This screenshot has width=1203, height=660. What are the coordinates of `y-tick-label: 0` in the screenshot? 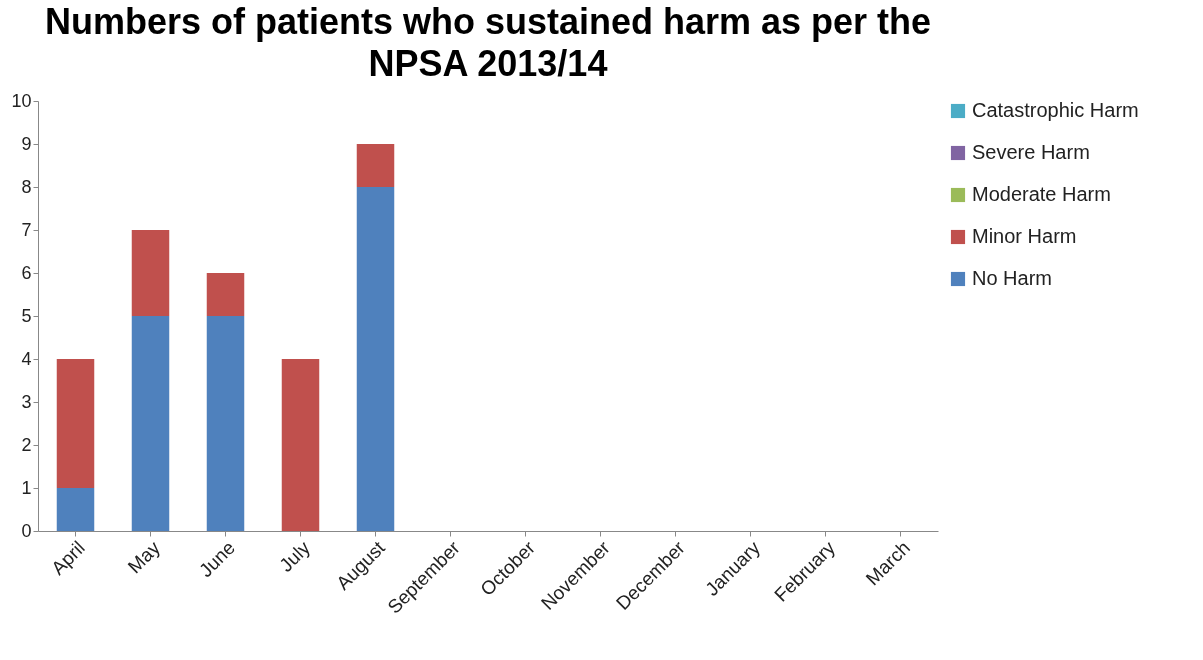 It's located at (26, 530).